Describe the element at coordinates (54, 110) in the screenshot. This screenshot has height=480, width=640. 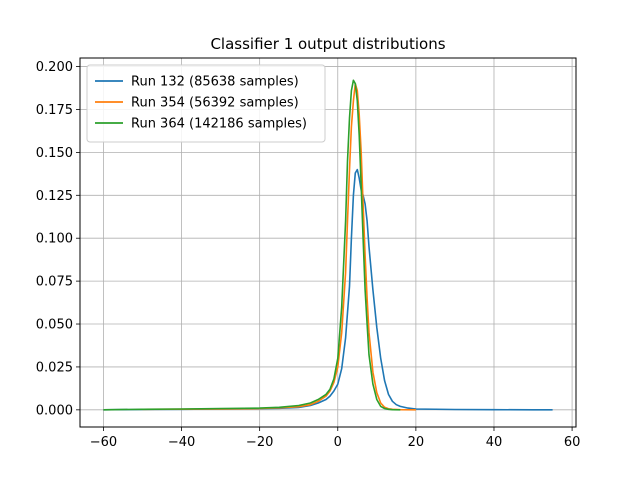
I see `y-tick-label: 0.175` at that location.